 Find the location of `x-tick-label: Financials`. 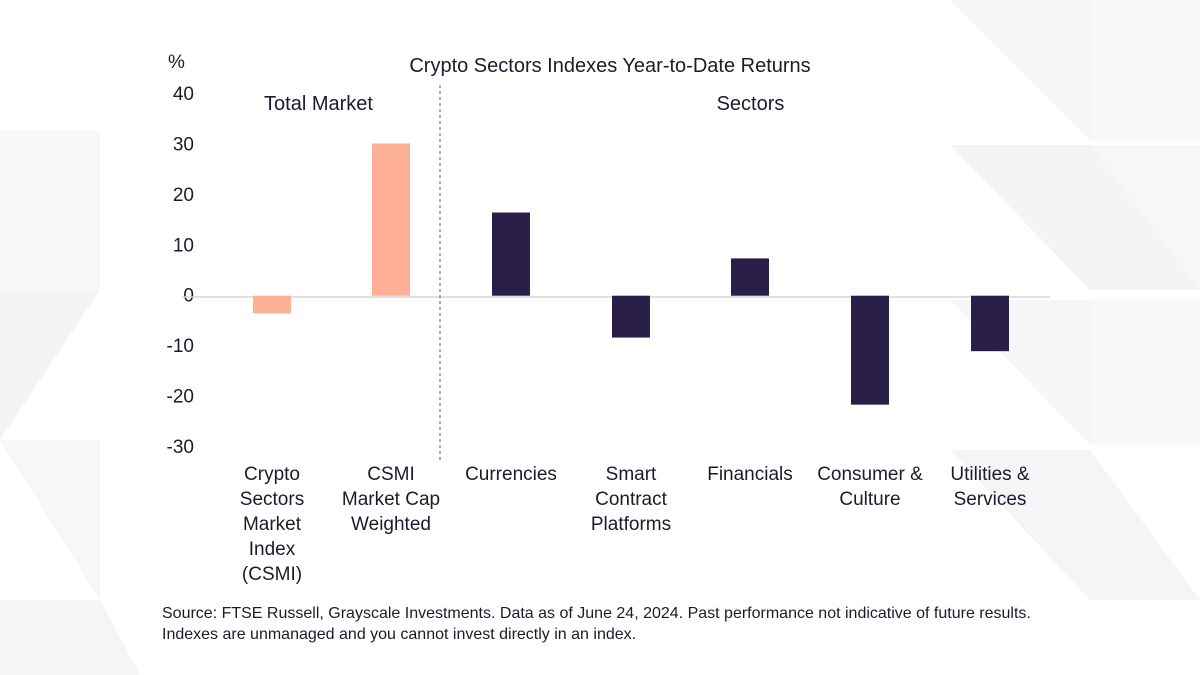

x-tick-label: Financials is located at coordinates (750, 474).